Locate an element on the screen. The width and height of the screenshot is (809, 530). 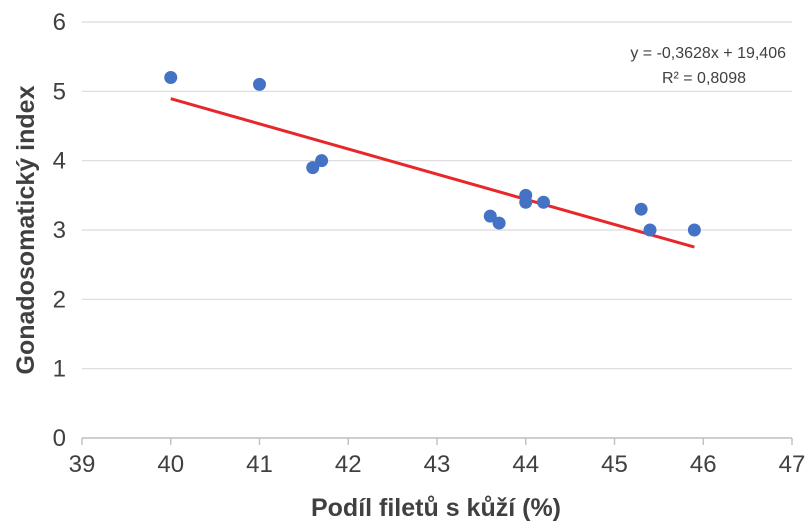
y-tick-label-5: 5 is located at coordinates (59, 91).